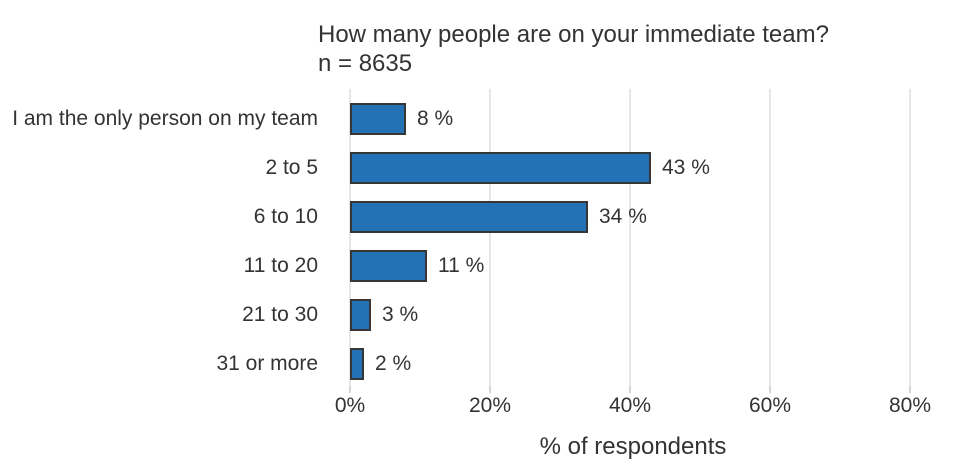 The width and height of the screenshot is (960, 469). What do you see at coordinates (165, 118) in the screenshot?
I see `category-label: I am the only person on my team` at bounding box center [165, 118].